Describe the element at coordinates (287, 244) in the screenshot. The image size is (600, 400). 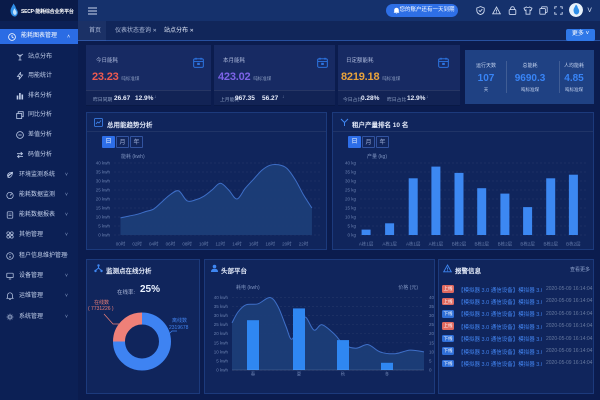
I see `svg-text: 20时` at that location.